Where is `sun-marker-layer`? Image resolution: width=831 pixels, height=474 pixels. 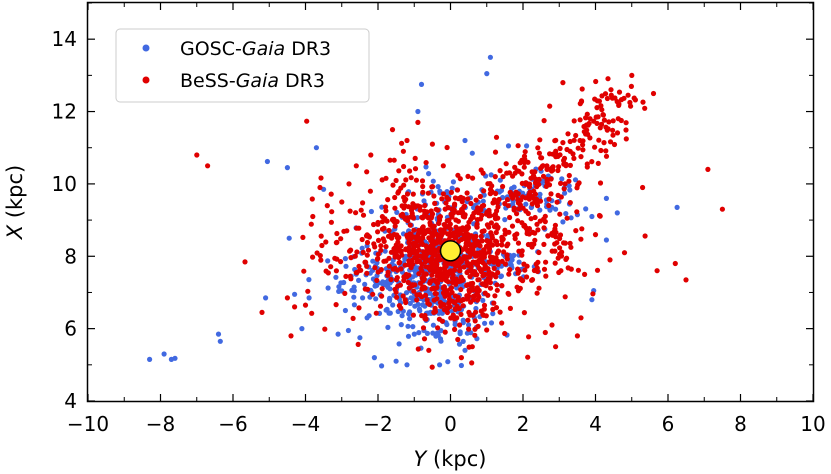 sun-marker-layer is located at coordinates (450, 251).